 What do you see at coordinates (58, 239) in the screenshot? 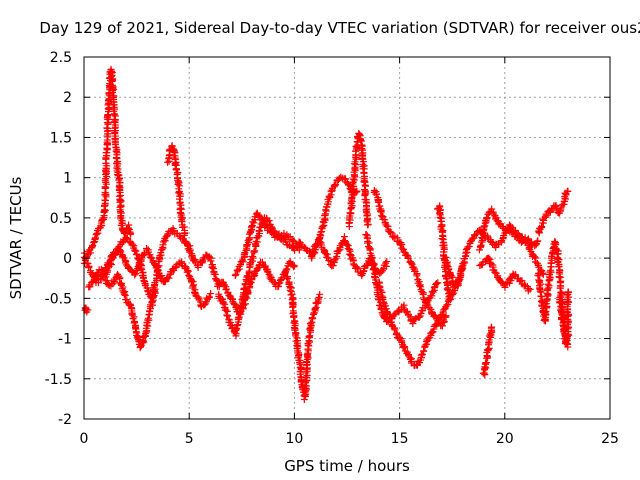
I see `y-tick-labels: -2 -1.5 -1 -0.5 0 0.5 1 1.5 2 2.5` at bounding box center [58, 239].